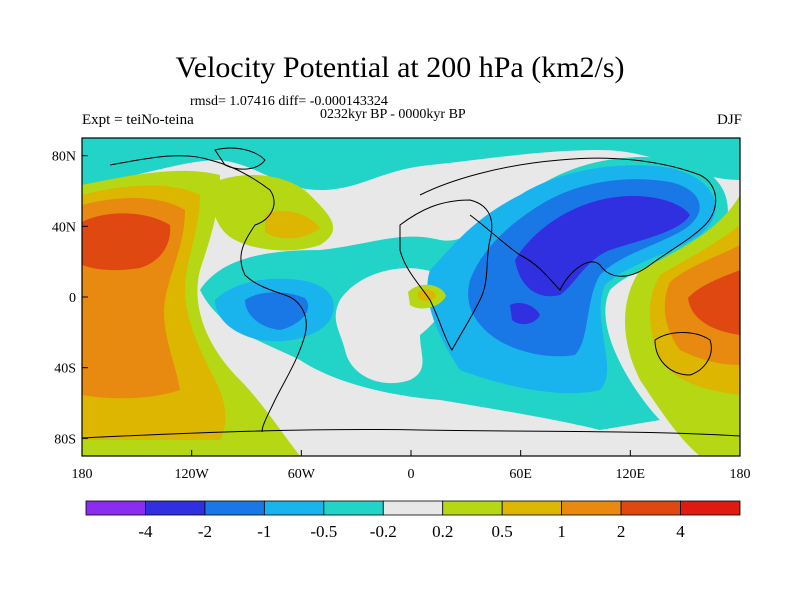 This screenshot has height=600, width=800. I want to click on field-pacific-west-core, so click(714, 302).